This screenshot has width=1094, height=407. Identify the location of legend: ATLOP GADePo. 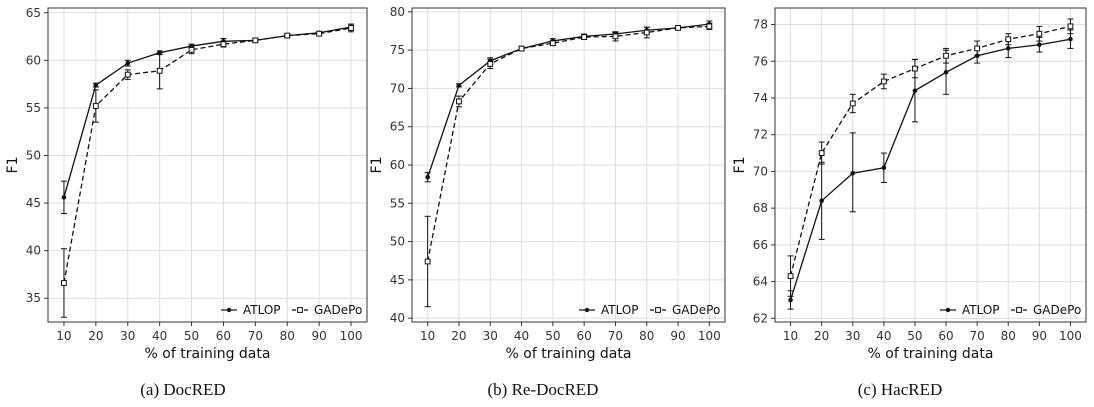
(649, 310).